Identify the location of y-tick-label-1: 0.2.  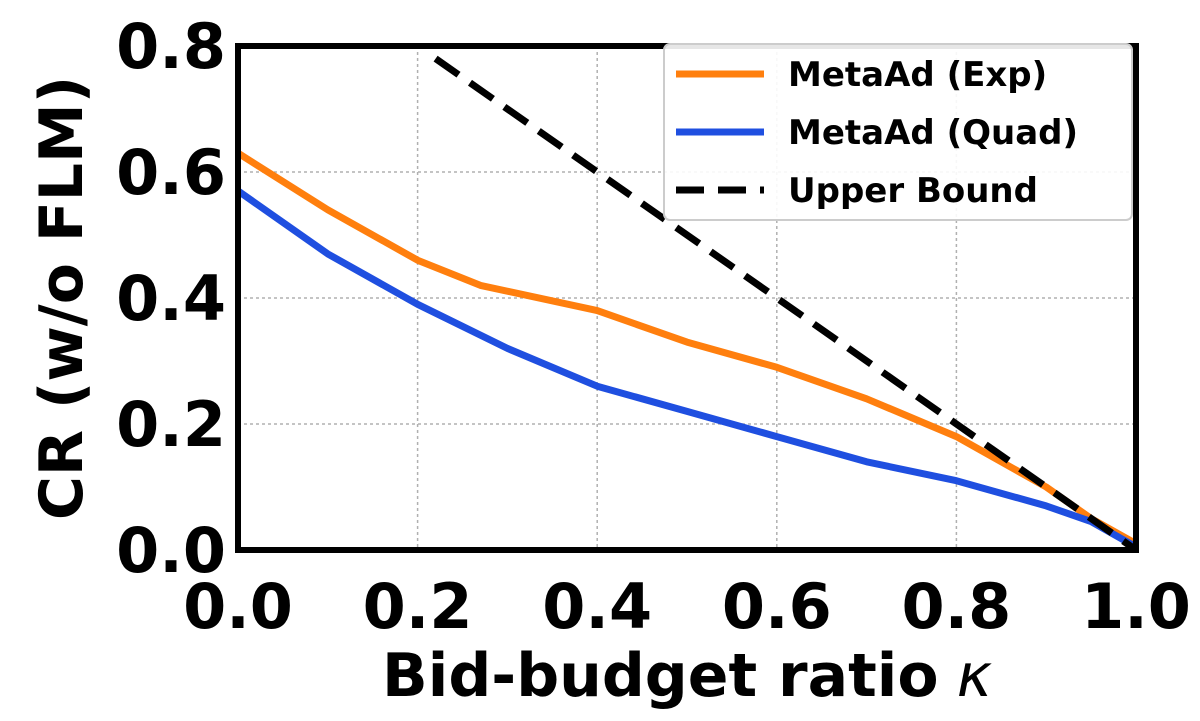
(171, 424).